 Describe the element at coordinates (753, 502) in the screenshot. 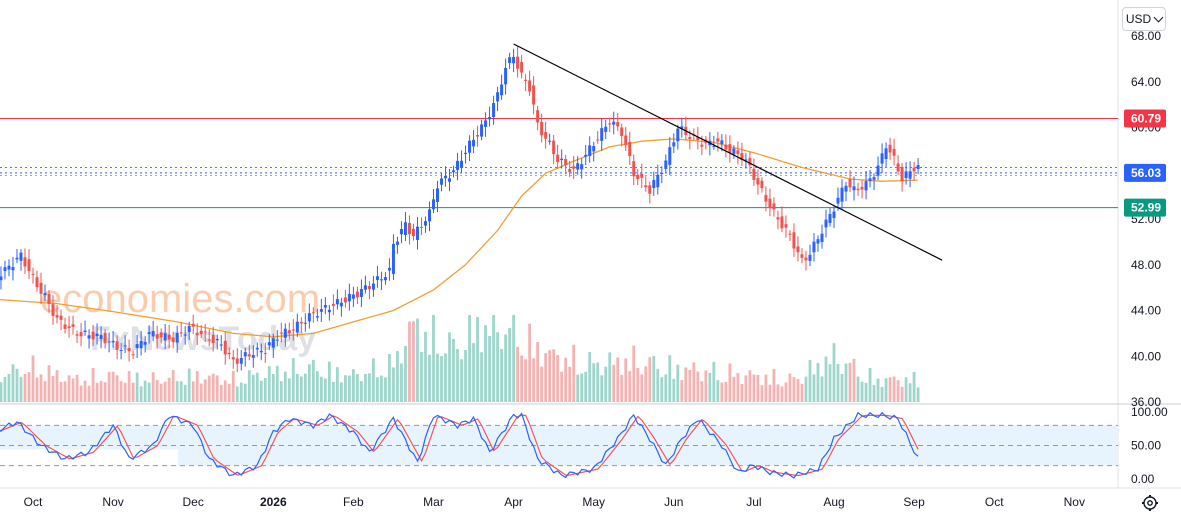

I see `time-tick-label: Jul` at that location.